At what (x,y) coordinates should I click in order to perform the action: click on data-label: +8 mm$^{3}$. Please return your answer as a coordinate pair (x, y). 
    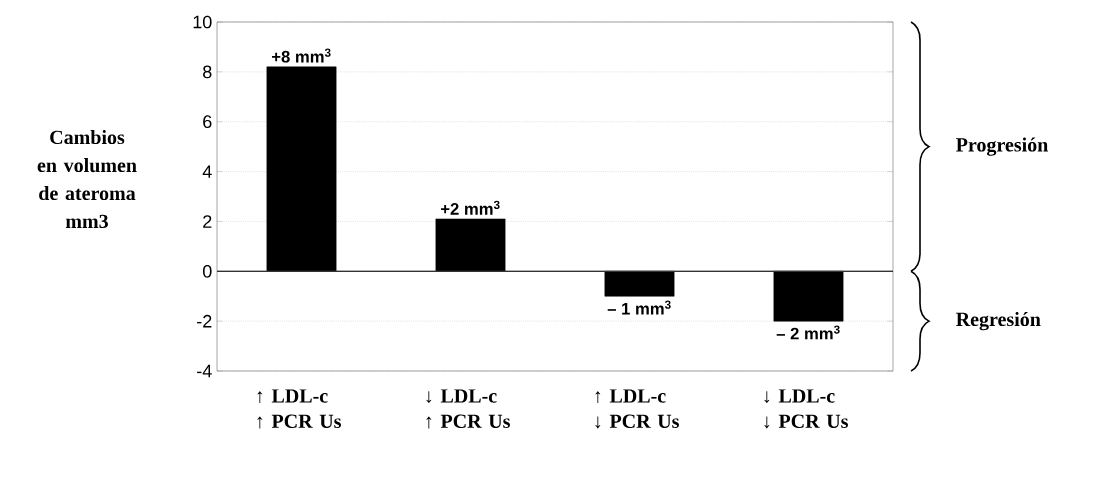
    Looking at the image, I should click on (301, 55).